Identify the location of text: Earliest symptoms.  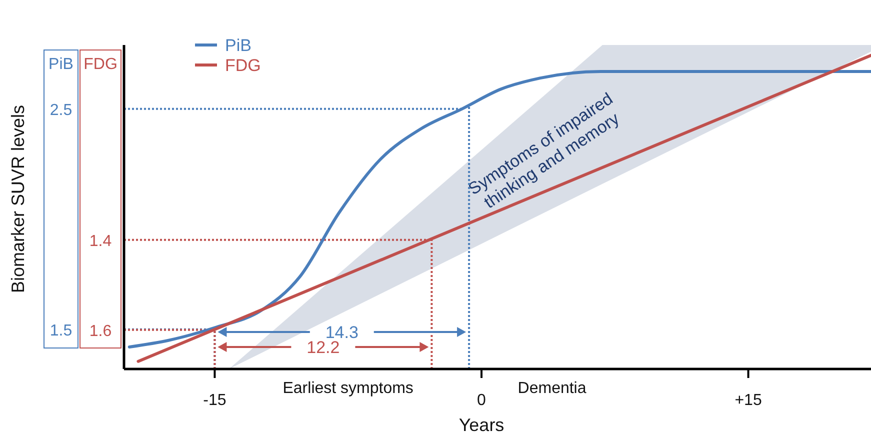
(348, 388).